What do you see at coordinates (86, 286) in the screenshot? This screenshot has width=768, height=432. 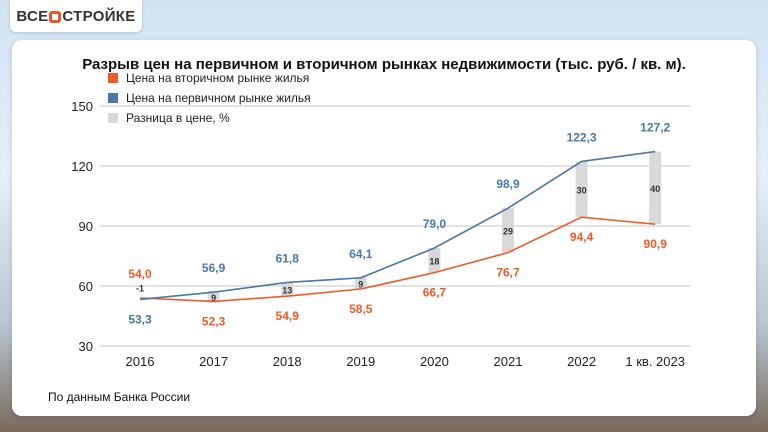 I see `y-tick-label: 60` at bounding box center [86, 286].